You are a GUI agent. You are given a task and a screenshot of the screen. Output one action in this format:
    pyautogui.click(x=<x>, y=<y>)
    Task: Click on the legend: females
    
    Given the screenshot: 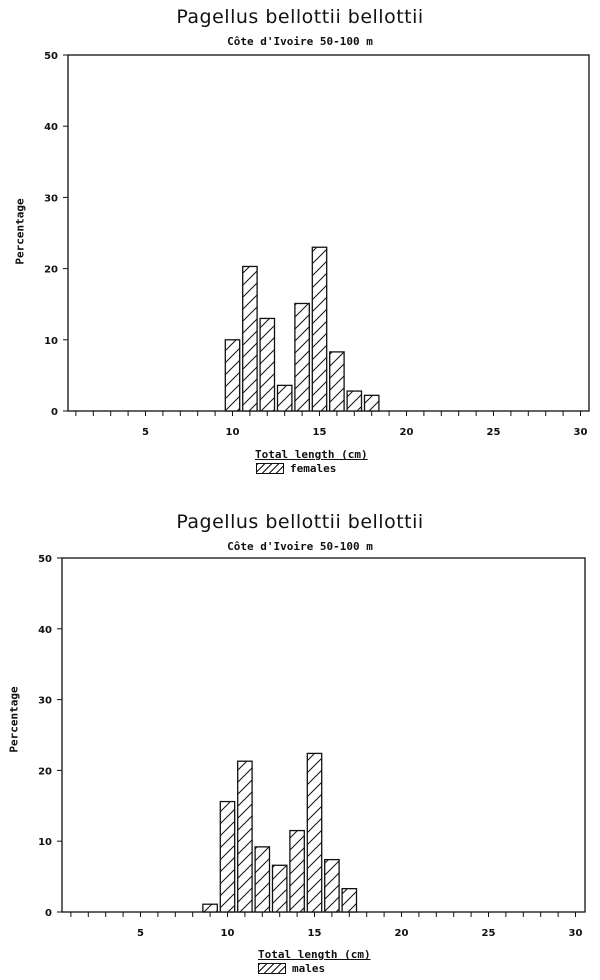 What is the action you would take?
    pyautogui.click(x=296, y=468)
    